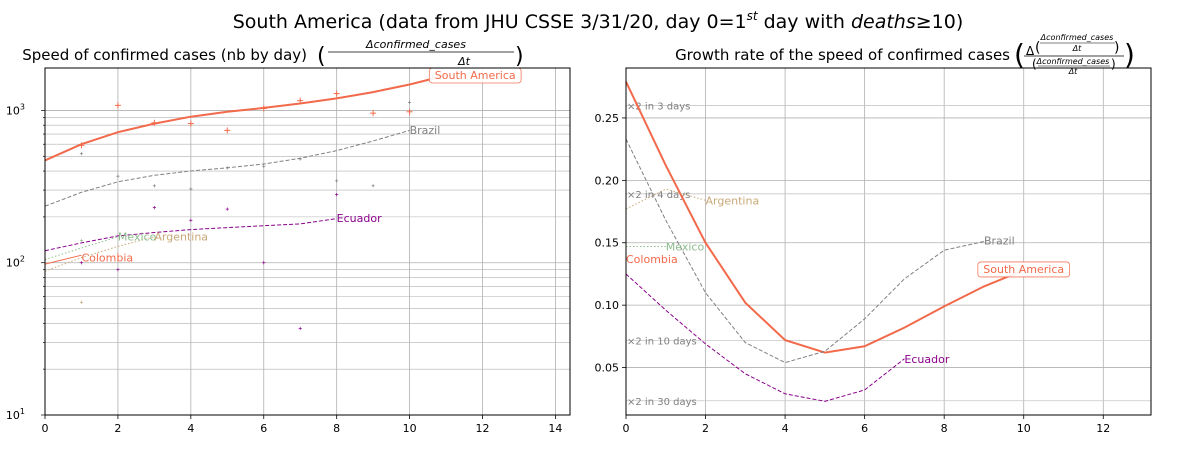 The image size is (1197, 450). What do you see at coordinates (107, 258) in the screenshot?
I see `series-label-colombia: Colombia` at bounding box center [107, 258].